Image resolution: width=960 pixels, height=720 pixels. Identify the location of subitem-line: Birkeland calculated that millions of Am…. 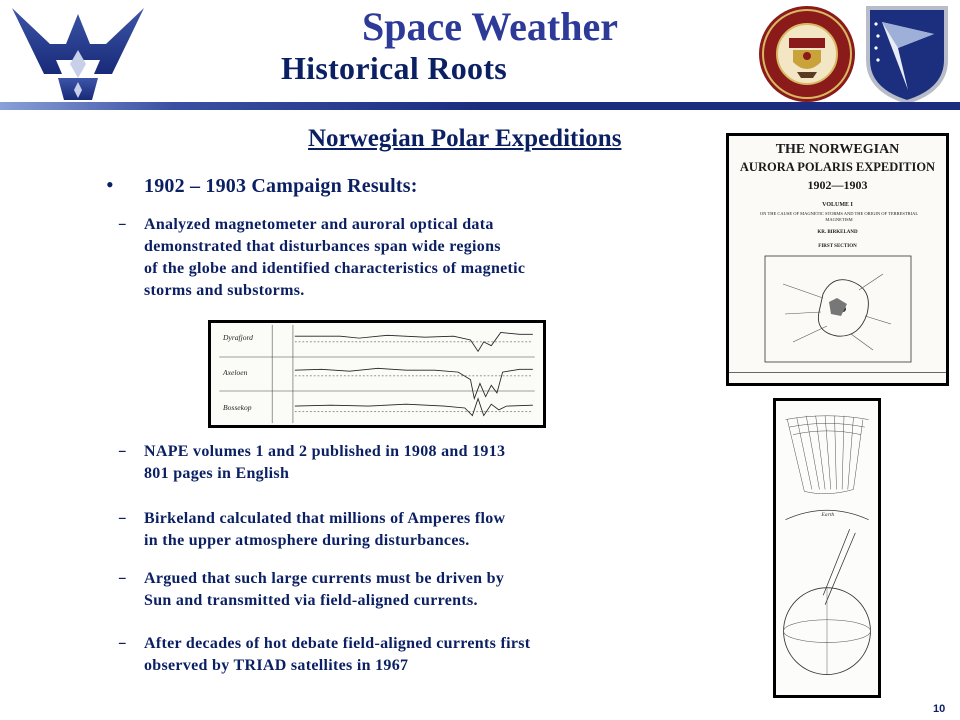
(325, 518).